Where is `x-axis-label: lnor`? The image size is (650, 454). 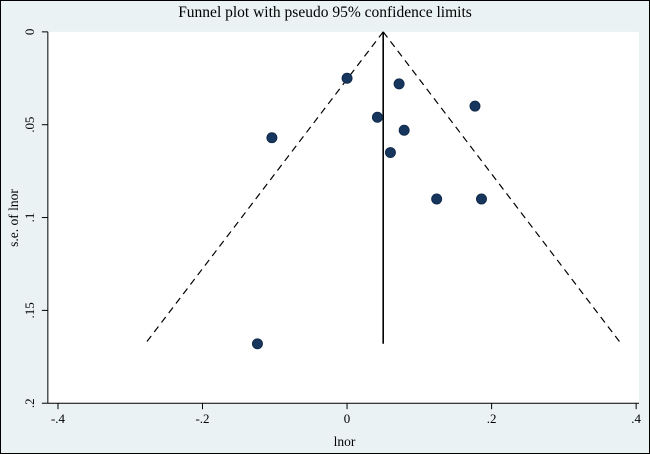
x-axis-label: lnor is located at coordinates (344, 441).